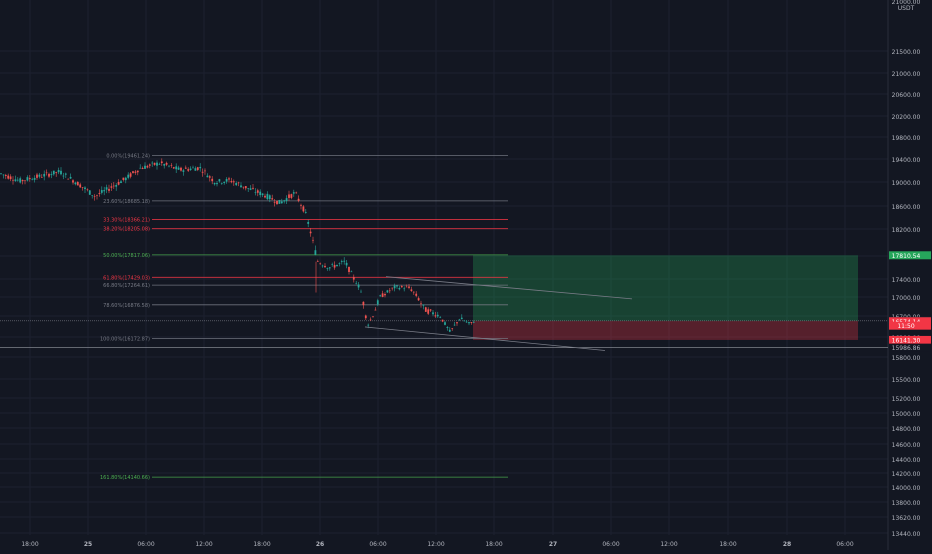 This screenshot has height=554, width=932. What do you see at coordinates (906, 474) in the screenshot?
I see `price-axis-label: 14200.00` at bounding box center [906, 474].